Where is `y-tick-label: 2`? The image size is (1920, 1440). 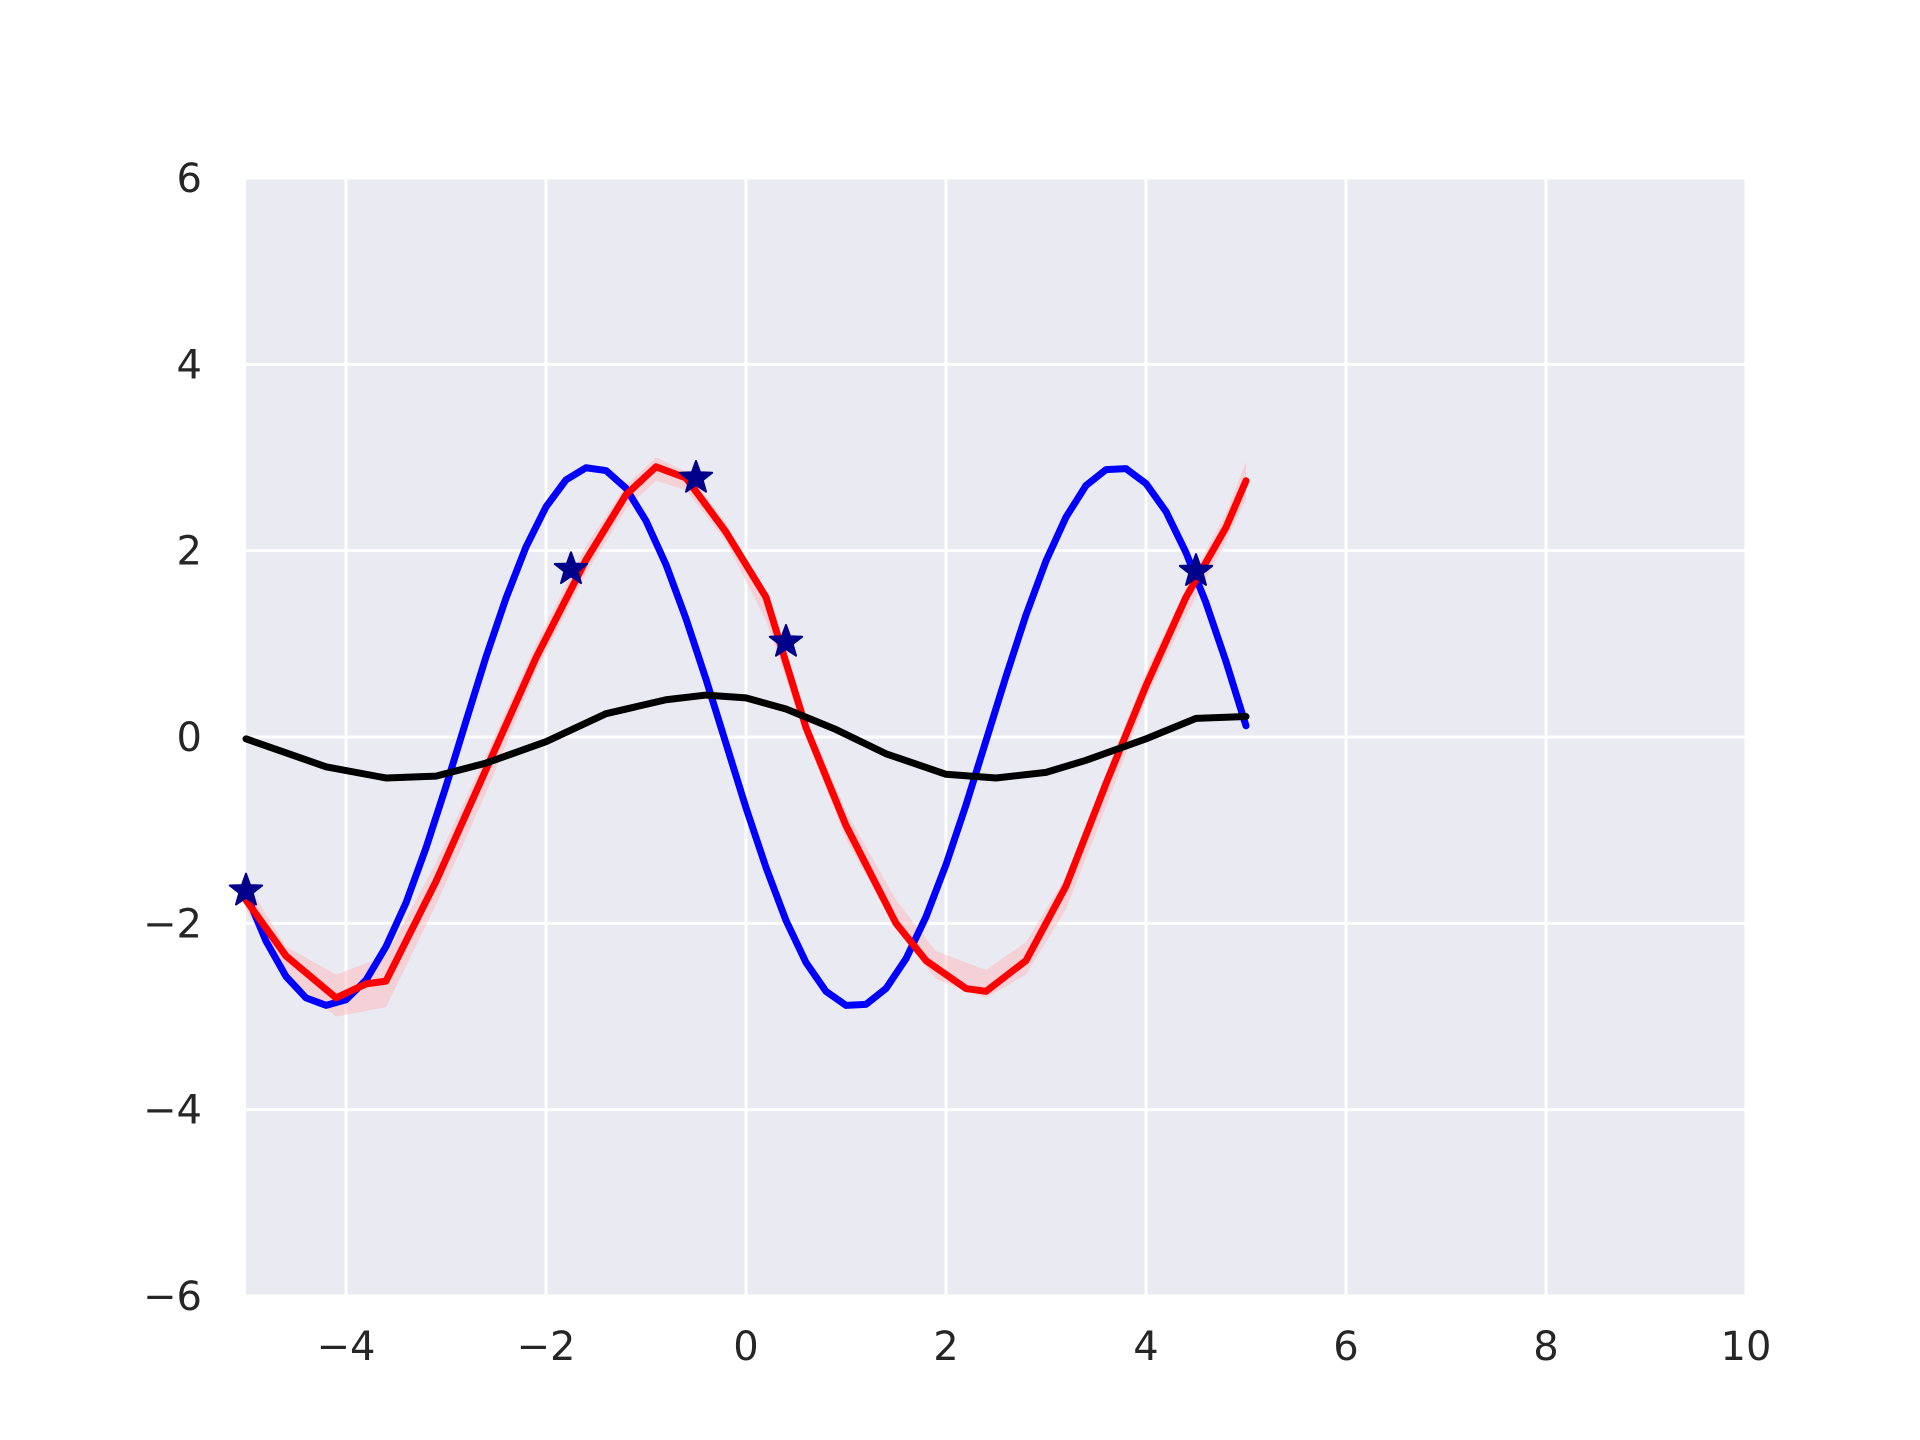 y-tick-label: 2 is located at coordinates (189, 552).